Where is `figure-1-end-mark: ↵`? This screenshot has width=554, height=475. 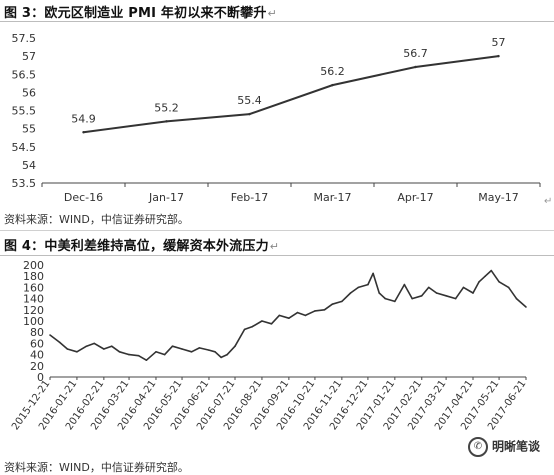
figure-1-end-mark: ↵ is located at coordinates (548, 201).